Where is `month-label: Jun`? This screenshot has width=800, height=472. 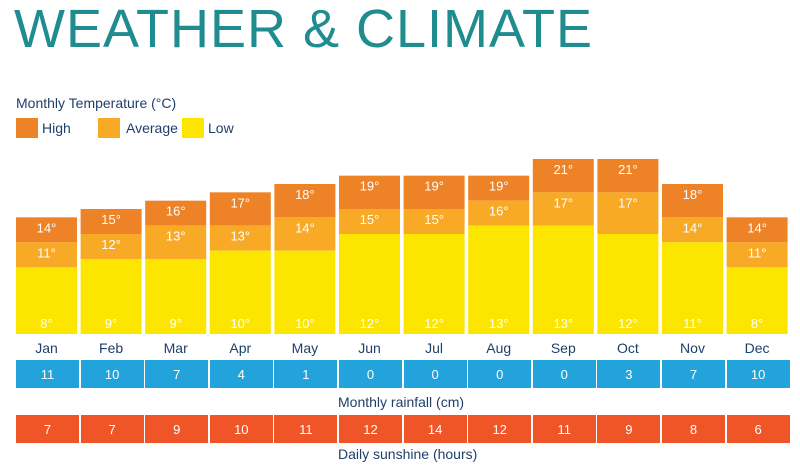
month-label: Jun is located at coordinates (369, 348).